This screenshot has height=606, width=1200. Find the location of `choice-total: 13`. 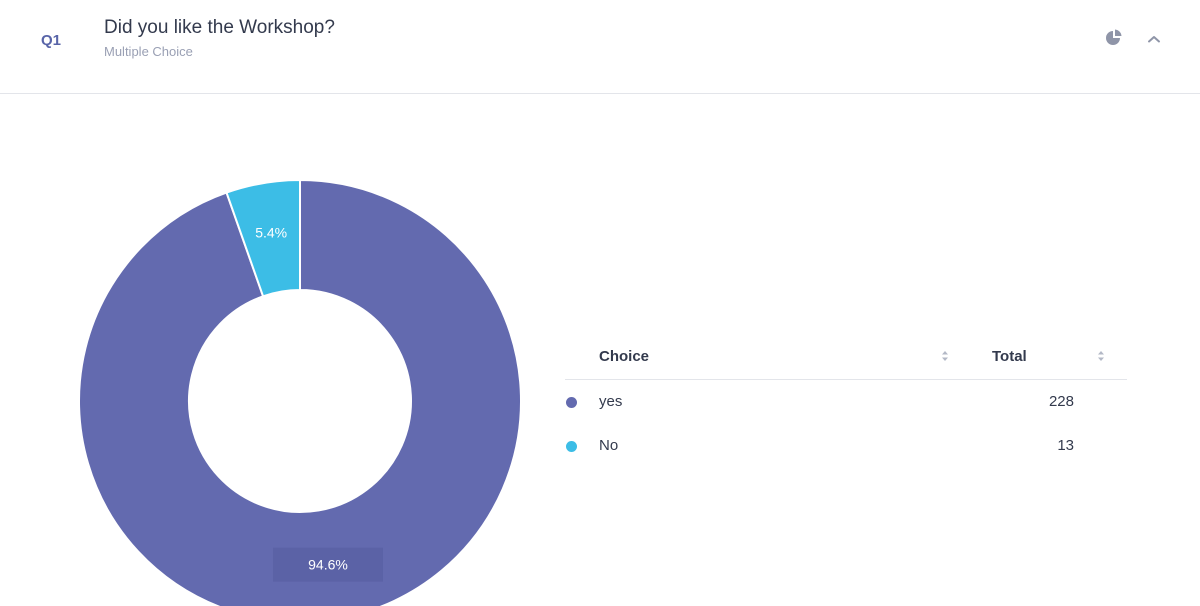

choice-total: 13 is located at coordinates (1065, 445).